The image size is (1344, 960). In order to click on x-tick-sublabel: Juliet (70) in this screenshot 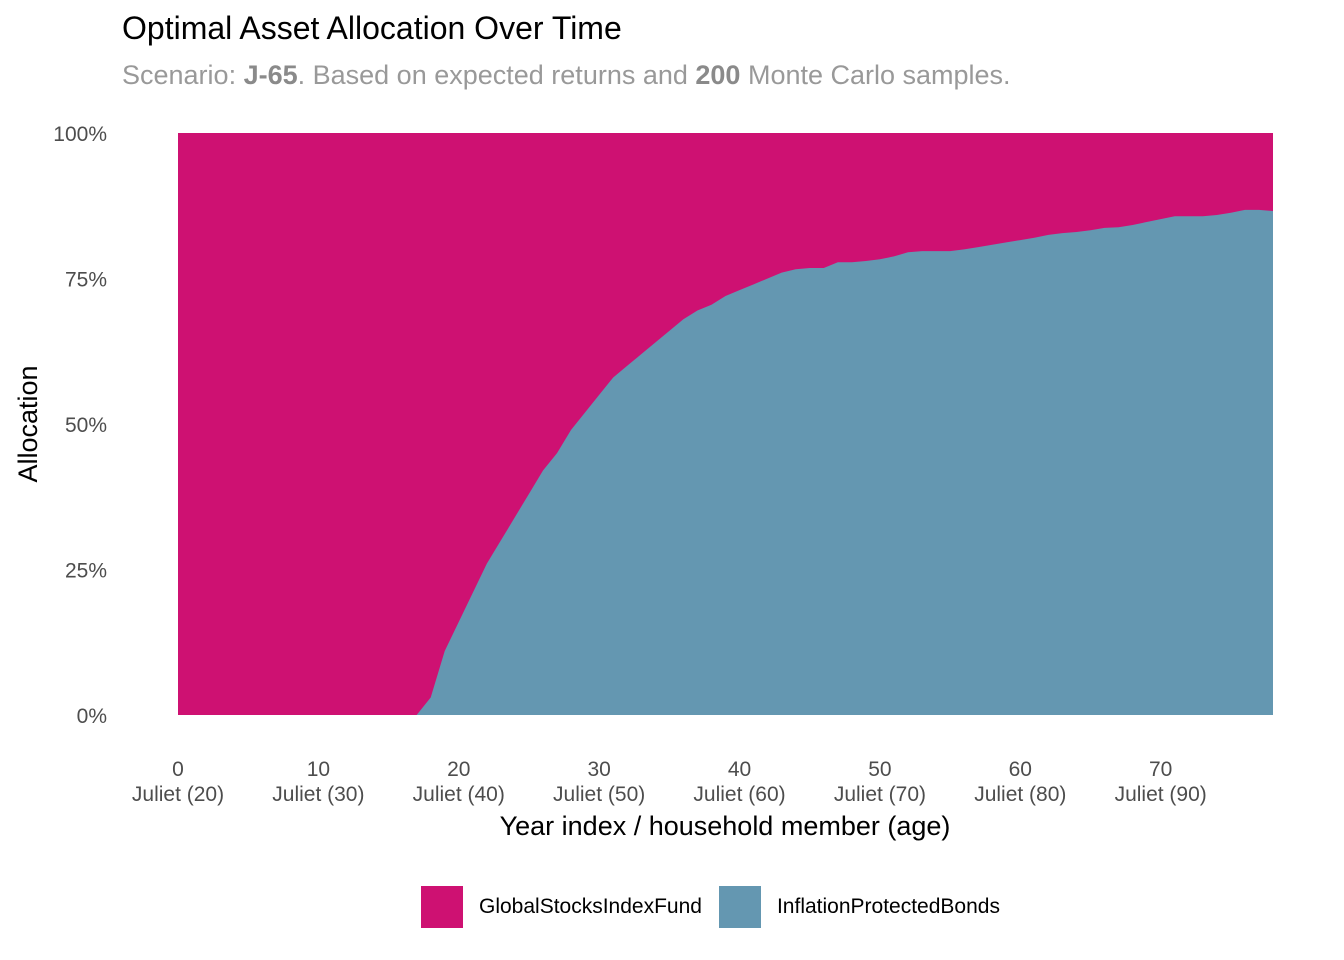, I will do `click(880, 794)`.